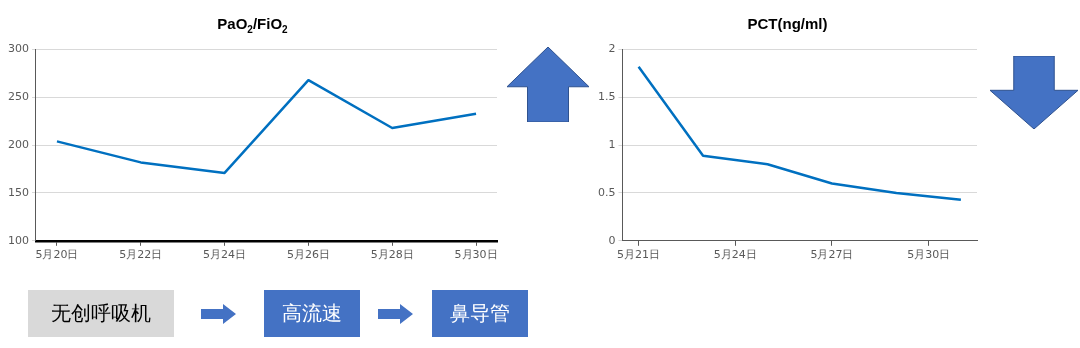  Describe the element at coordinates (18, 192) in the screenshot. I see `y-tick-label: 150` at that location.